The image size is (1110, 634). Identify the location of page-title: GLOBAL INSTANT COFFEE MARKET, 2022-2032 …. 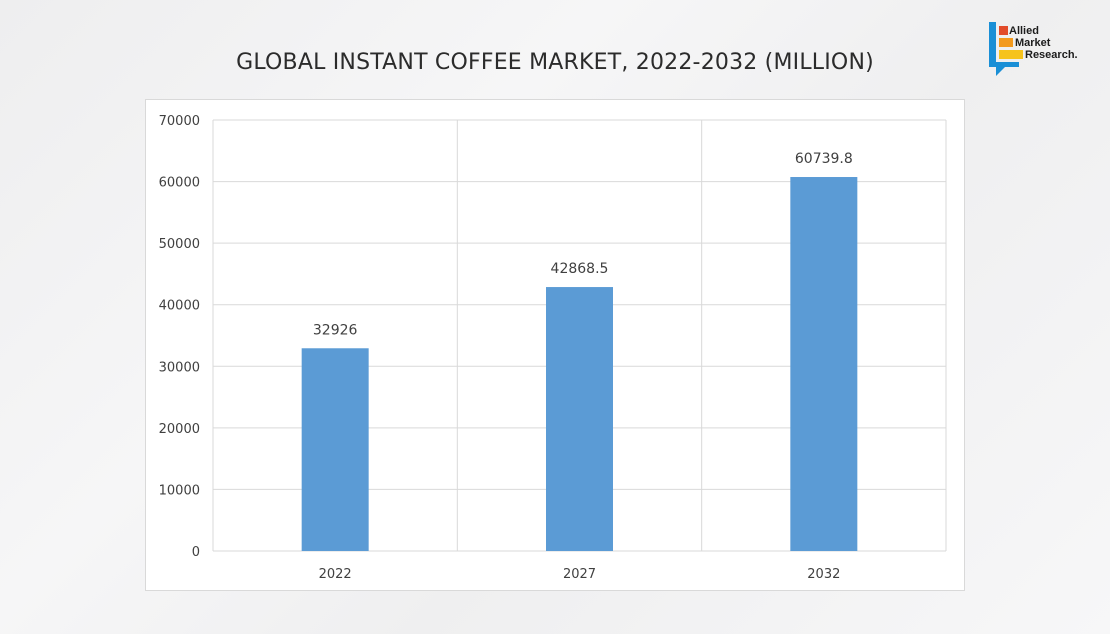
(555, 62).